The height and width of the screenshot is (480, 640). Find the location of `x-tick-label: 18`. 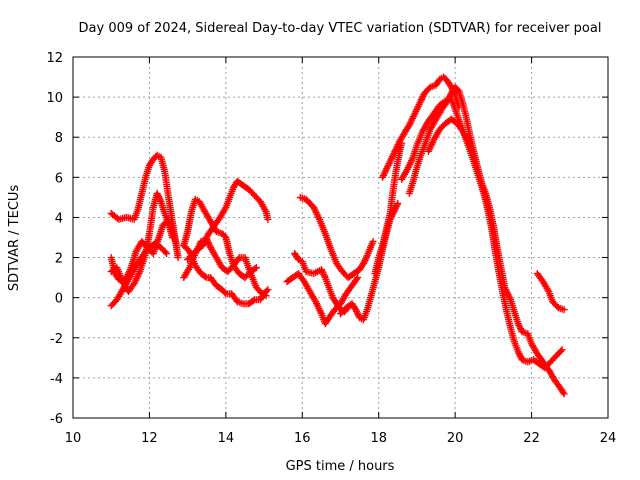

x-tick-label: 18 is located at coordinates (378, 438).